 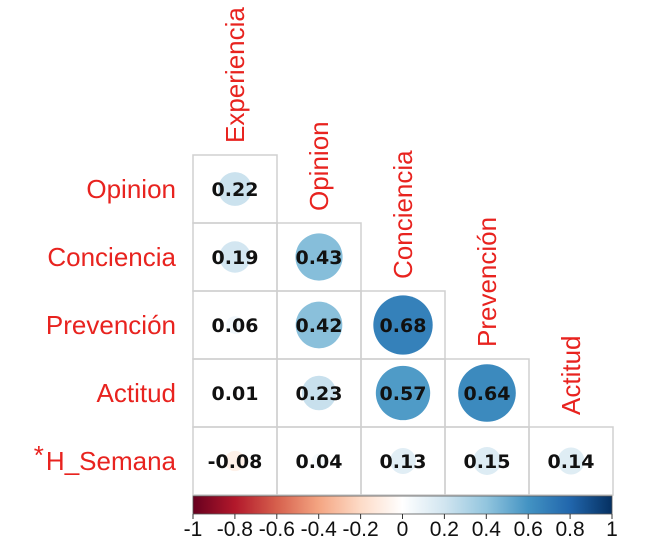 I want to click on cell-actitud-prevencion: 0.64, so click(x=487, y=393).